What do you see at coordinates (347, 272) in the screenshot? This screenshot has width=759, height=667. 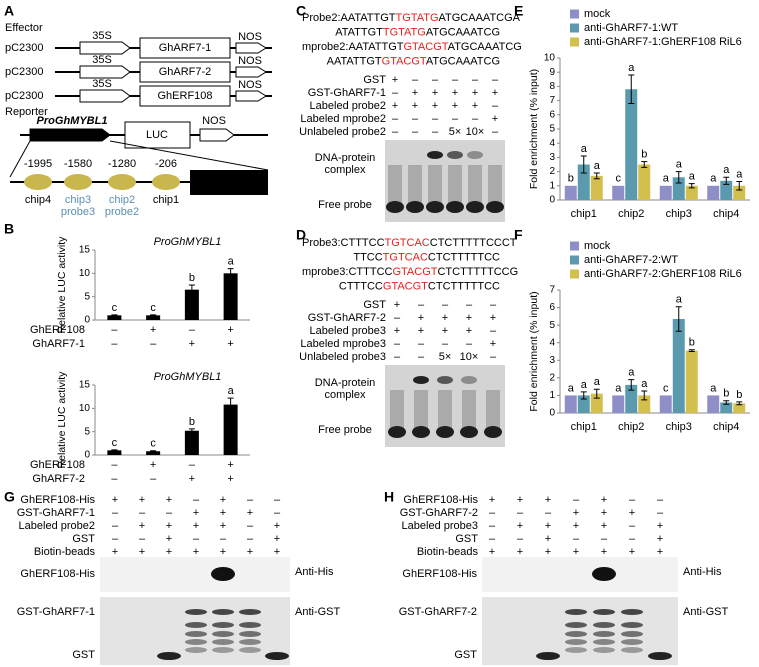 I see `sequence-part: mprobe3:CTTTCC` at bounding box center [347, 272].